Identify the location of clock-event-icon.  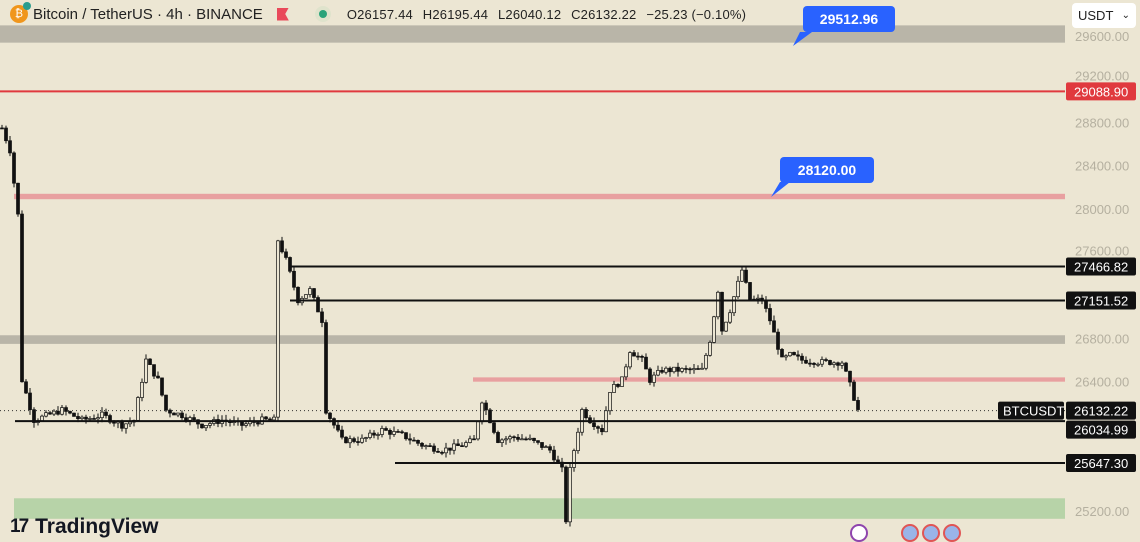
(859, 533).